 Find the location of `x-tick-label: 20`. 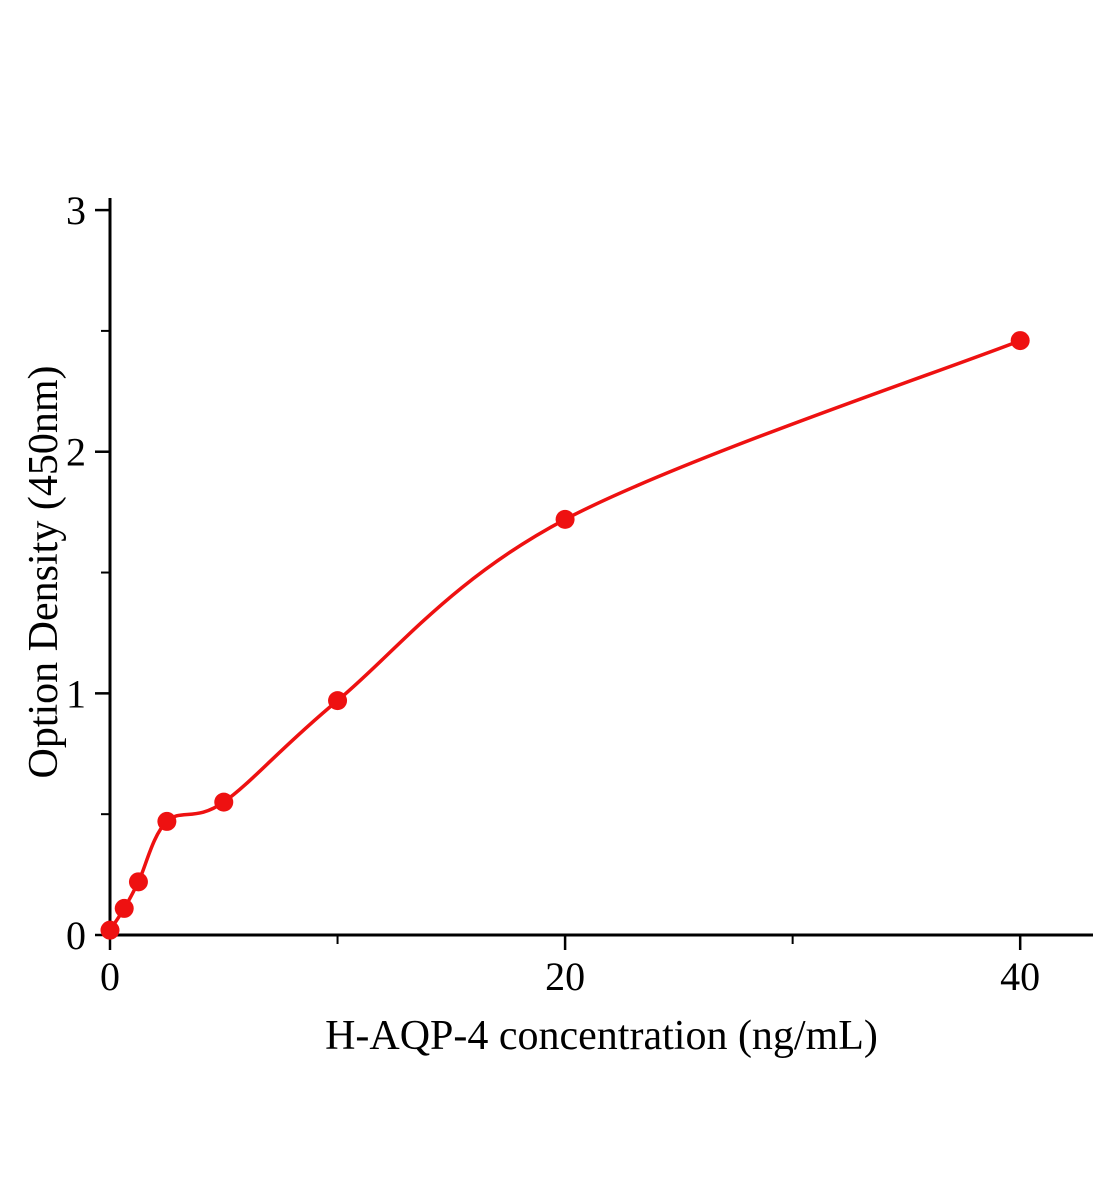

x-tick-label: 20 is located at coordinates (565, 976).